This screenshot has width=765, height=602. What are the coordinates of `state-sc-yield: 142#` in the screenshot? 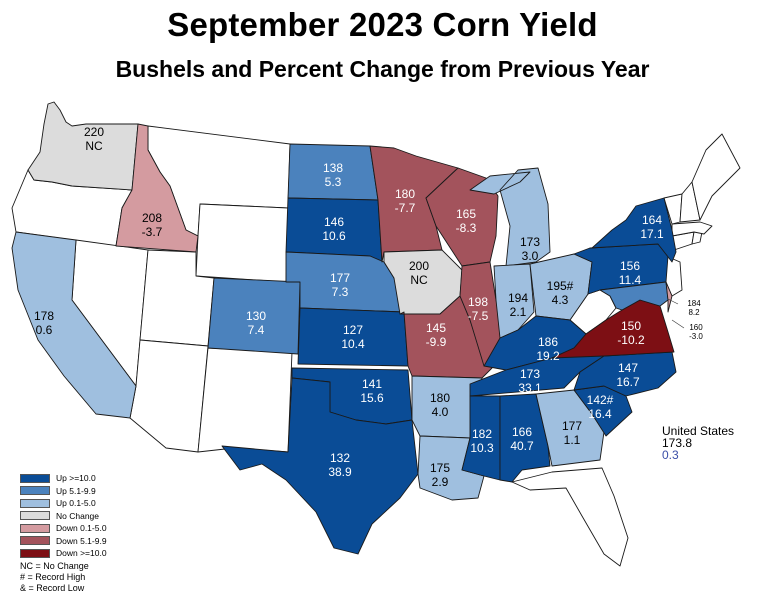 It's located at (600, 400).